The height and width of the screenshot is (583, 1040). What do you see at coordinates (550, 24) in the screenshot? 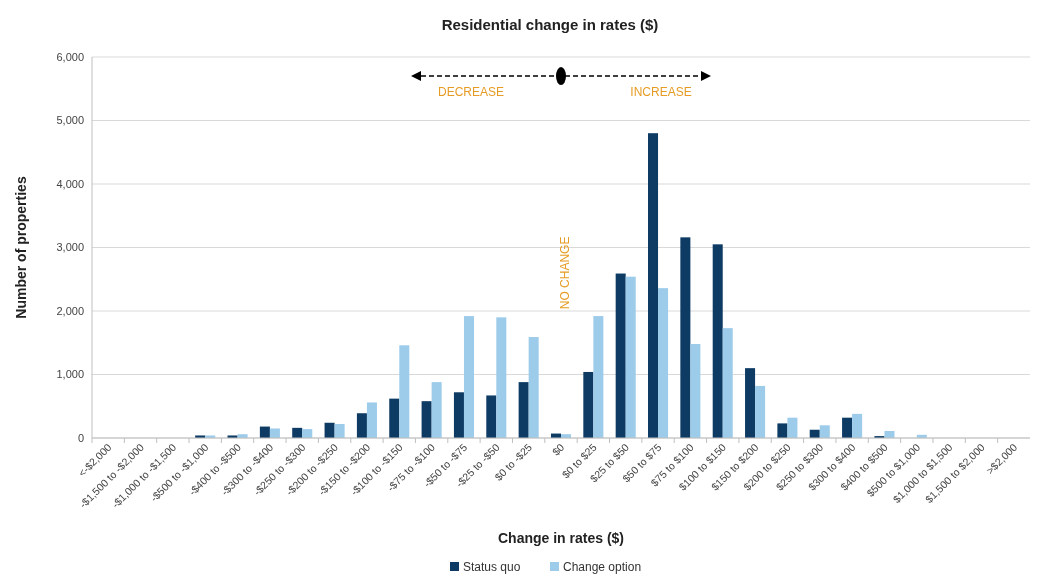
I see `chart-title: Residential change in rates ($)` at bounding box center [550, 24].